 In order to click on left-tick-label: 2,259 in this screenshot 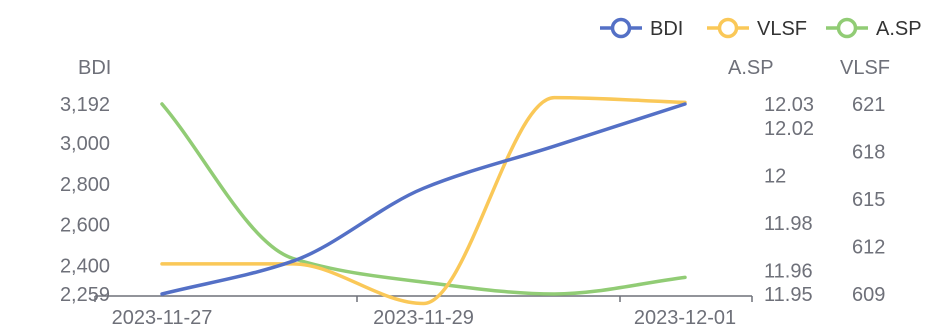, I will do `click(85, 295)`.